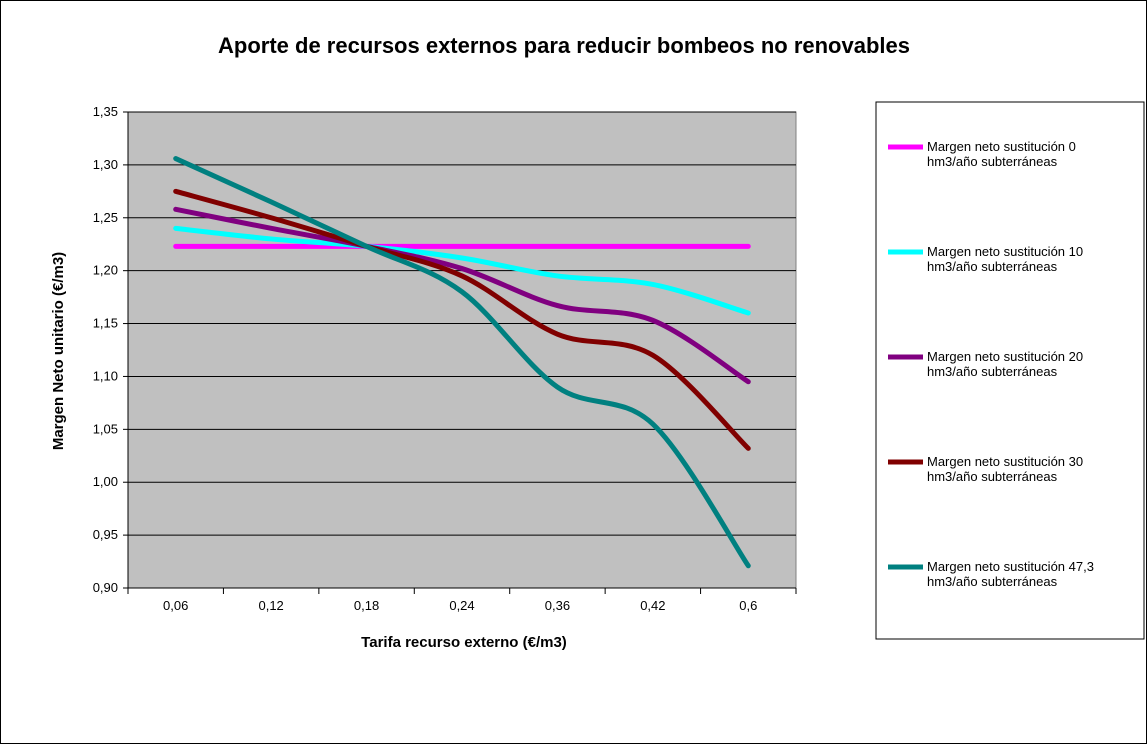 The height and width of the screenshot is (748, 1147). What do you see at coordinates (1001, 146) in the screenshot?
I see `legend-label-line: Margen neto sustitución 0` at bounding box center [1001, 146].